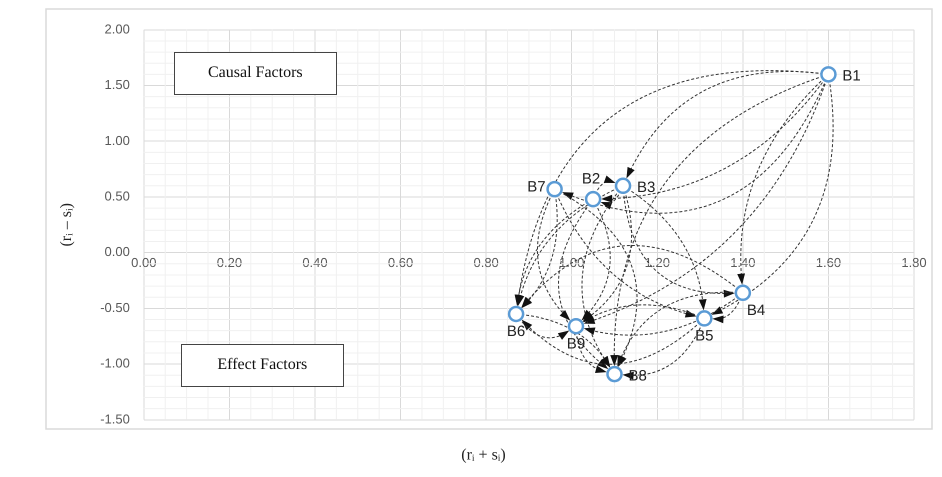 The image size is (942, 477). Describe the element at coordinates (576, 343) in the screenshot. I see `annotation: B9` at that location.